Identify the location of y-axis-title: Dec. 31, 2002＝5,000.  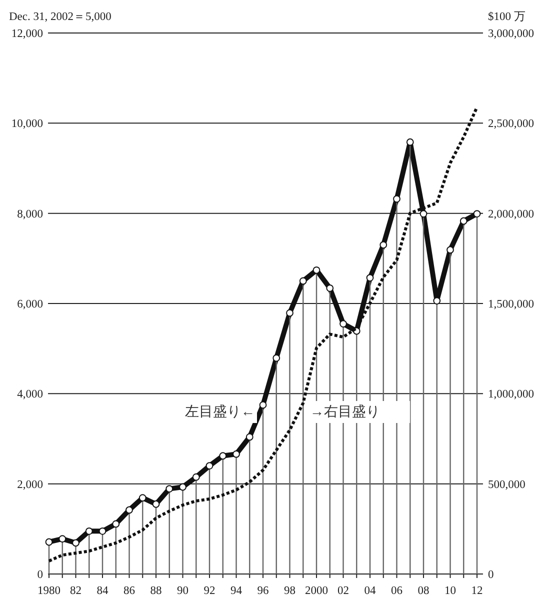
(60, 17).